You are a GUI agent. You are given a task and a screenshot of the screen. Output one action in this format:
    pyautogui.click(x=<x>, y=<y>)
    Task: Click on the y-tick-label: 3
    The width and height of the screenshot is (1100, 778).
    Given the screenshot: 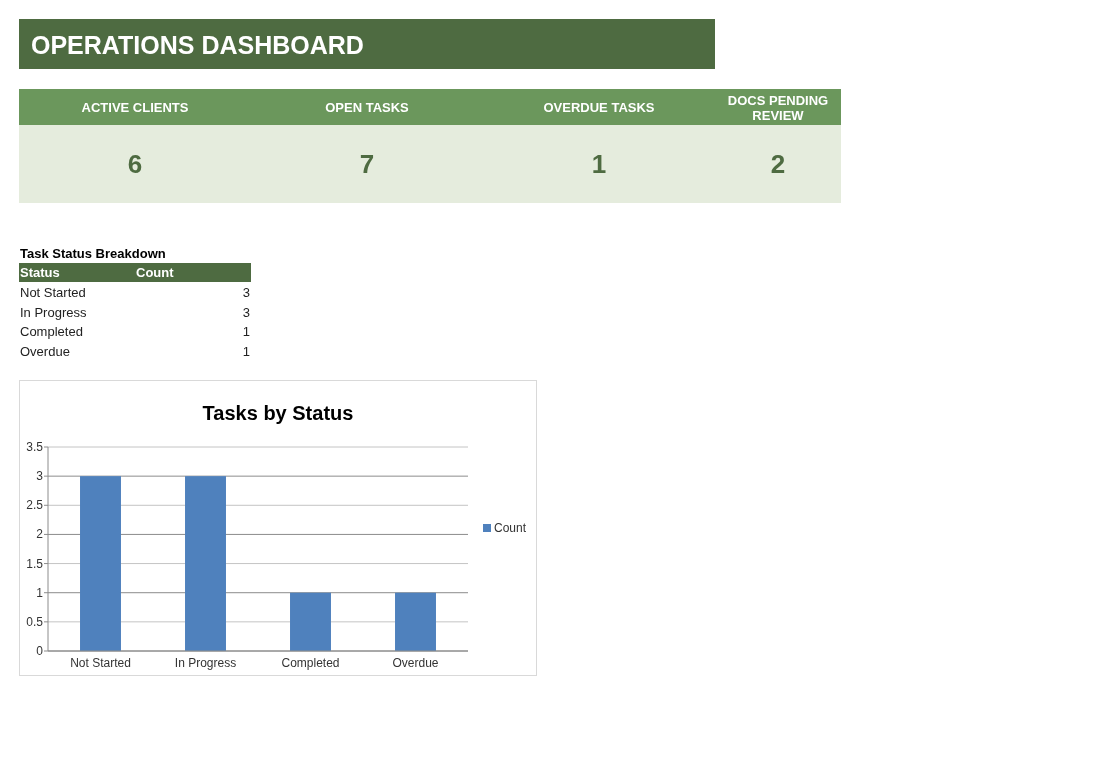 What is the action you would take?
    pyautogui.click(x=40, y=476)
    